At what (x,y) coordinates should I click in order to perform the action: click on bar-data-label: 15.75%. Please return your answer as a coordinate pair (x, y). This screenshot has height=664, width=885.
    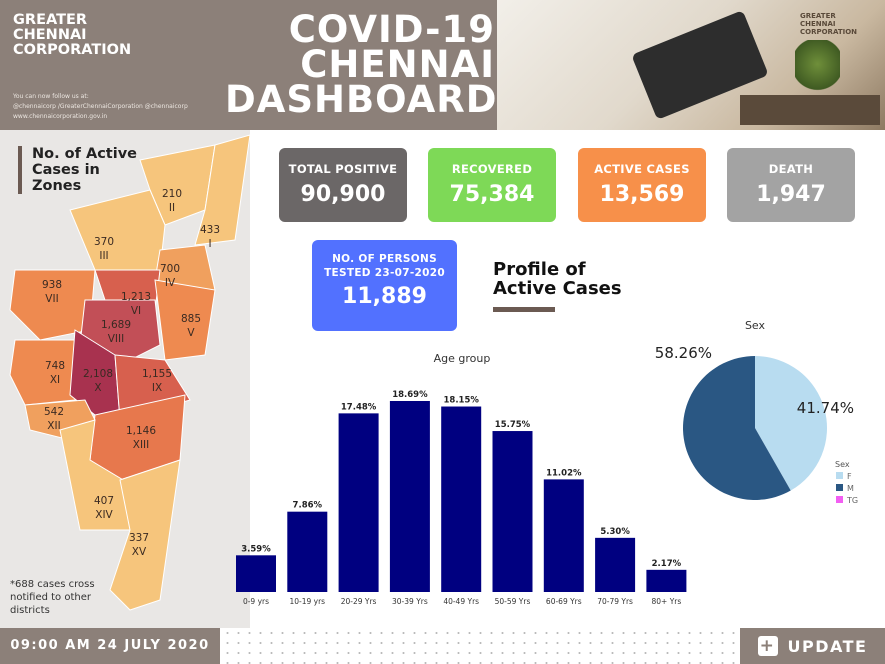
    Looking at the image, I should click on (513, 425).